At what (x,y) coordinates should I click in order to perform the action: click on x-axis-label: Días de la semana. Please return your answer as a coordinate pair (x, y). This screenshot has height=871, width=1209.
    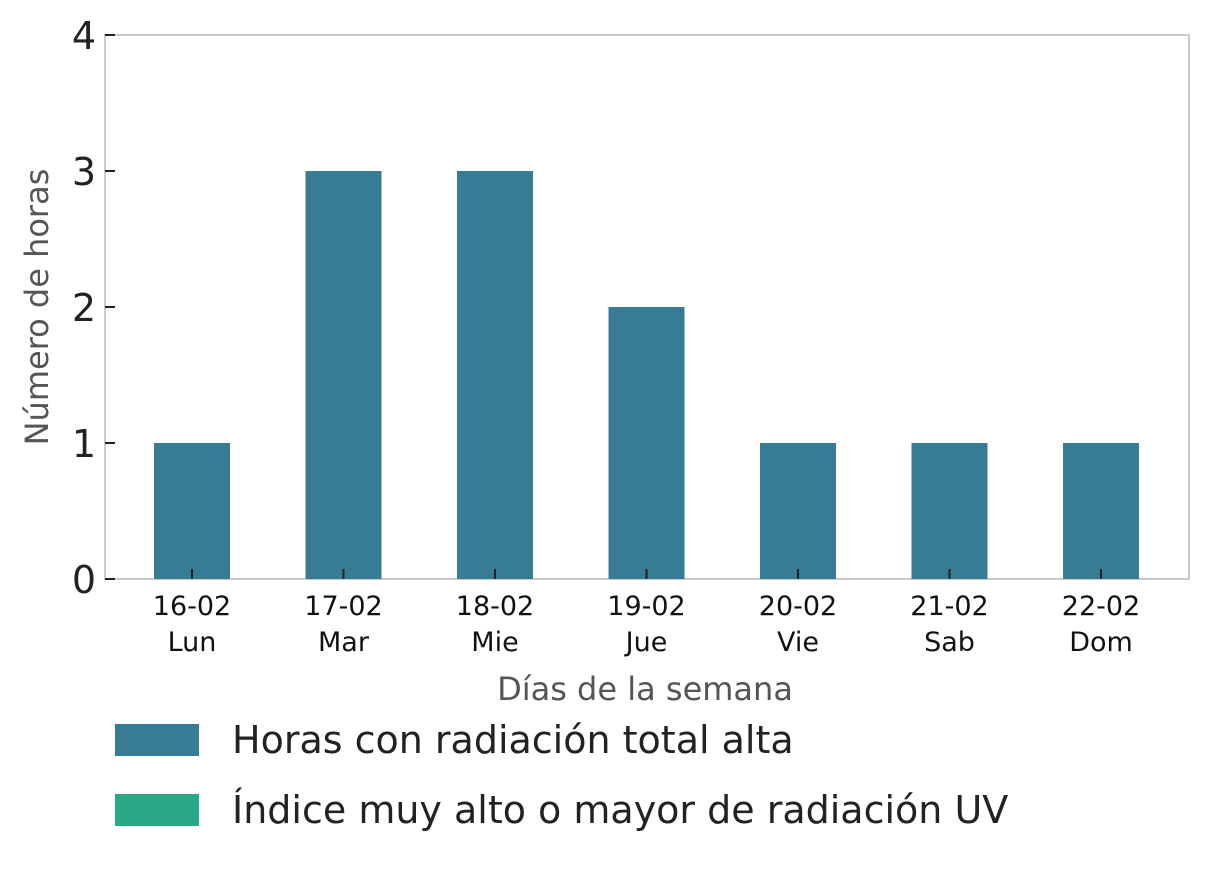
    Looking at the image, I should click on (645, 689).